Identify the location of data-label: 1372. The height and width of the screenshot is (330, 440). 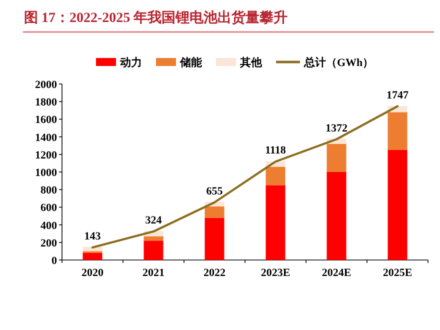
(337, 128).